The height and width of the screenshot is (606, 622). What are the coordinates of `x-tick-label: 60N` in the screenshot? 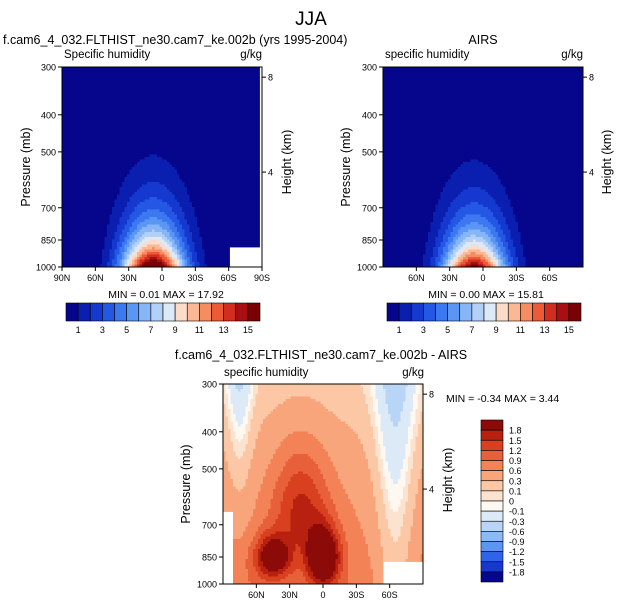 It's located at (416, 278).